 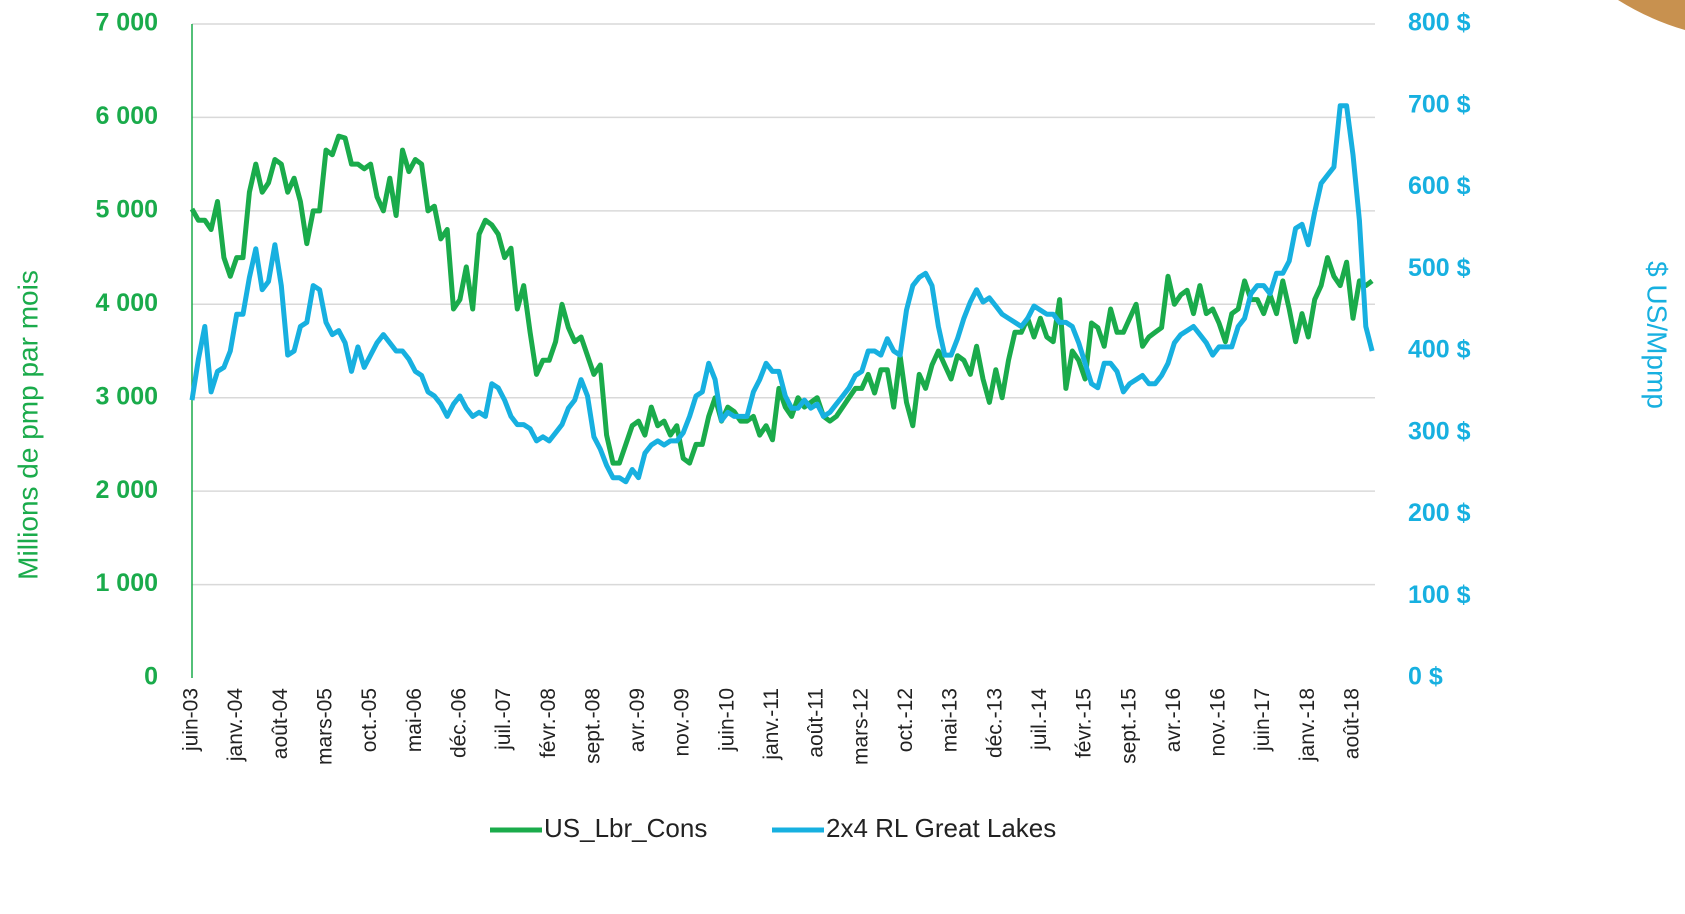 What do you see at coordinates (325, 726) in the screenshot?
I see `x-tick-label: mars-05` at bounding box center [325, 726].